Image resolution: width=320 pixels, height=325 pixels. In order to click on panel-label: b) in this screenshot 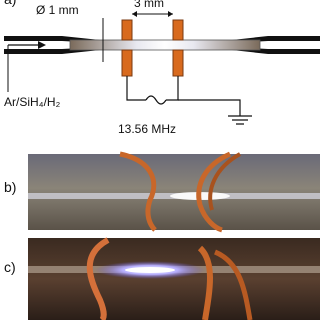, I will do `click(10, 187)`.